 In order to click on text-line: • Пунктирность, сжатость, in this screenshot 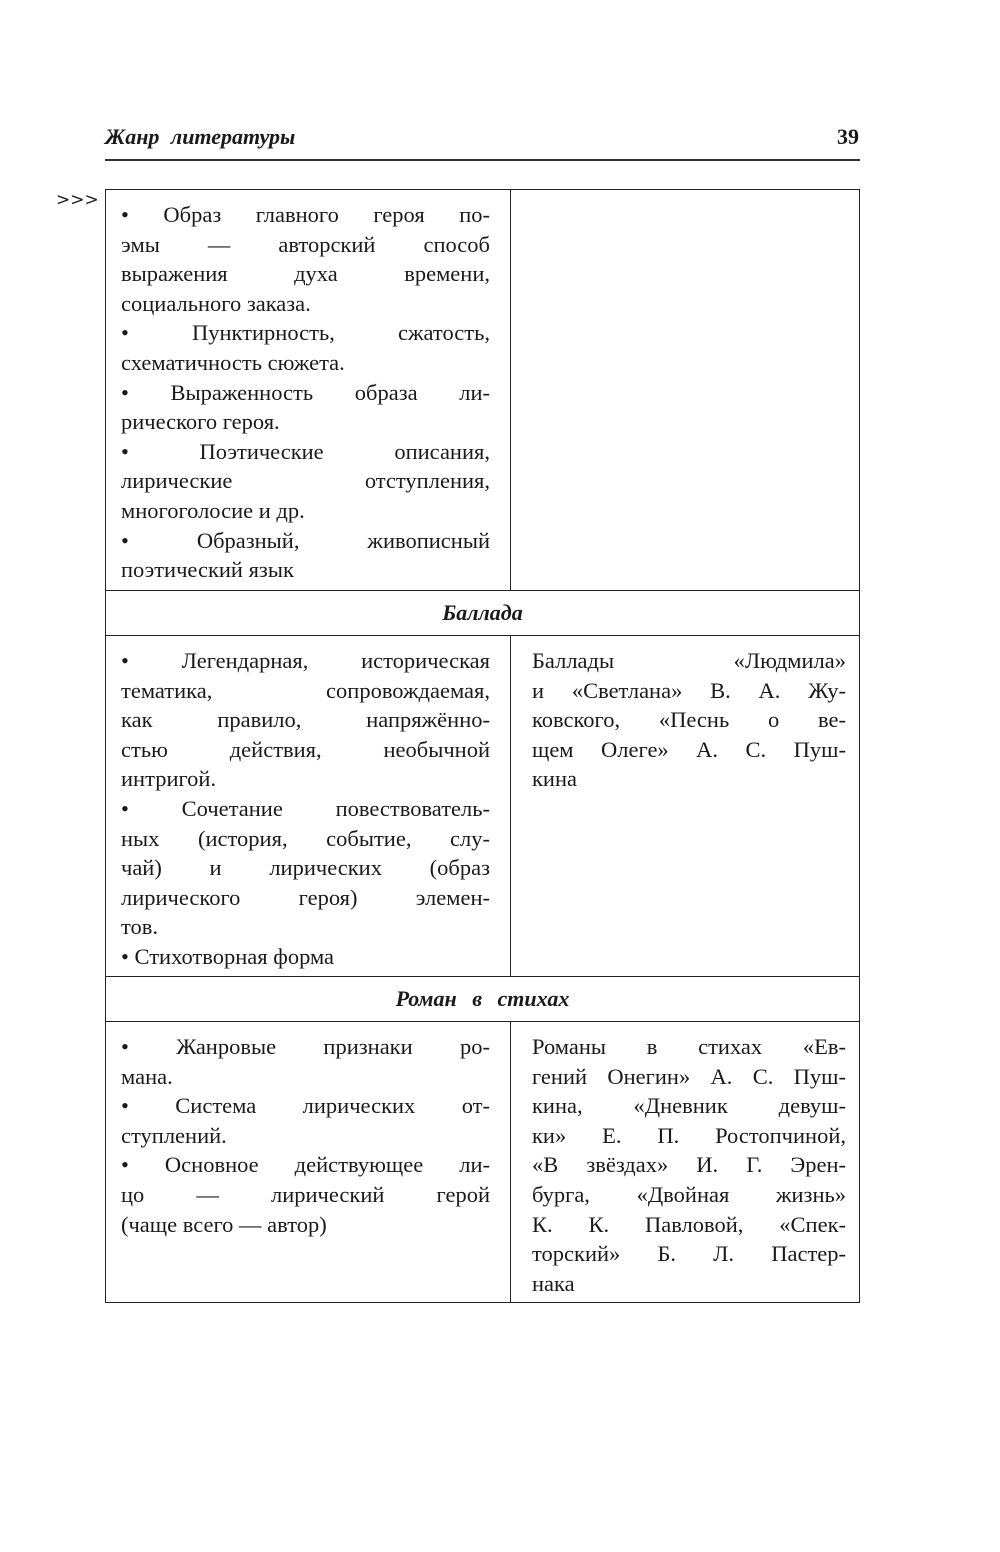, I will do `click(305, 333)`.